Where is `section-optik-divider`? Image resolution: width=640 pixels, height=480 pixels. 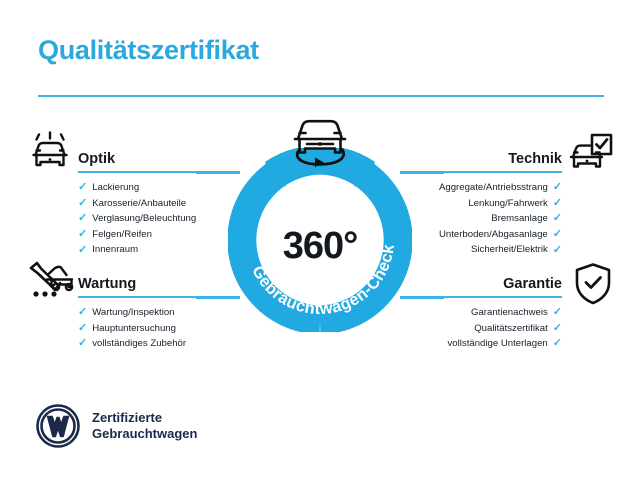
section-optik-divider is located at coordinates (159, 172).